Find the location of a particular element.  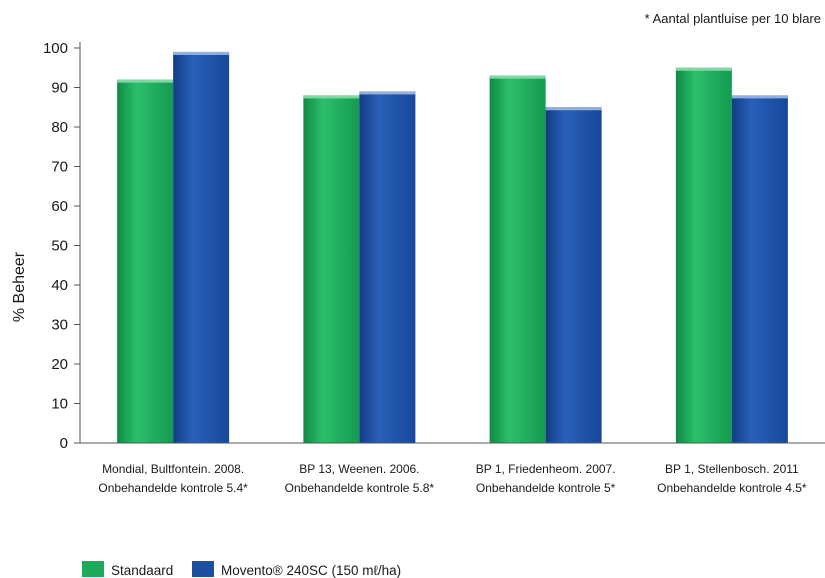

x-tick-label: BP 13, Weenen. 2006. is located at coordinates (359, 469).